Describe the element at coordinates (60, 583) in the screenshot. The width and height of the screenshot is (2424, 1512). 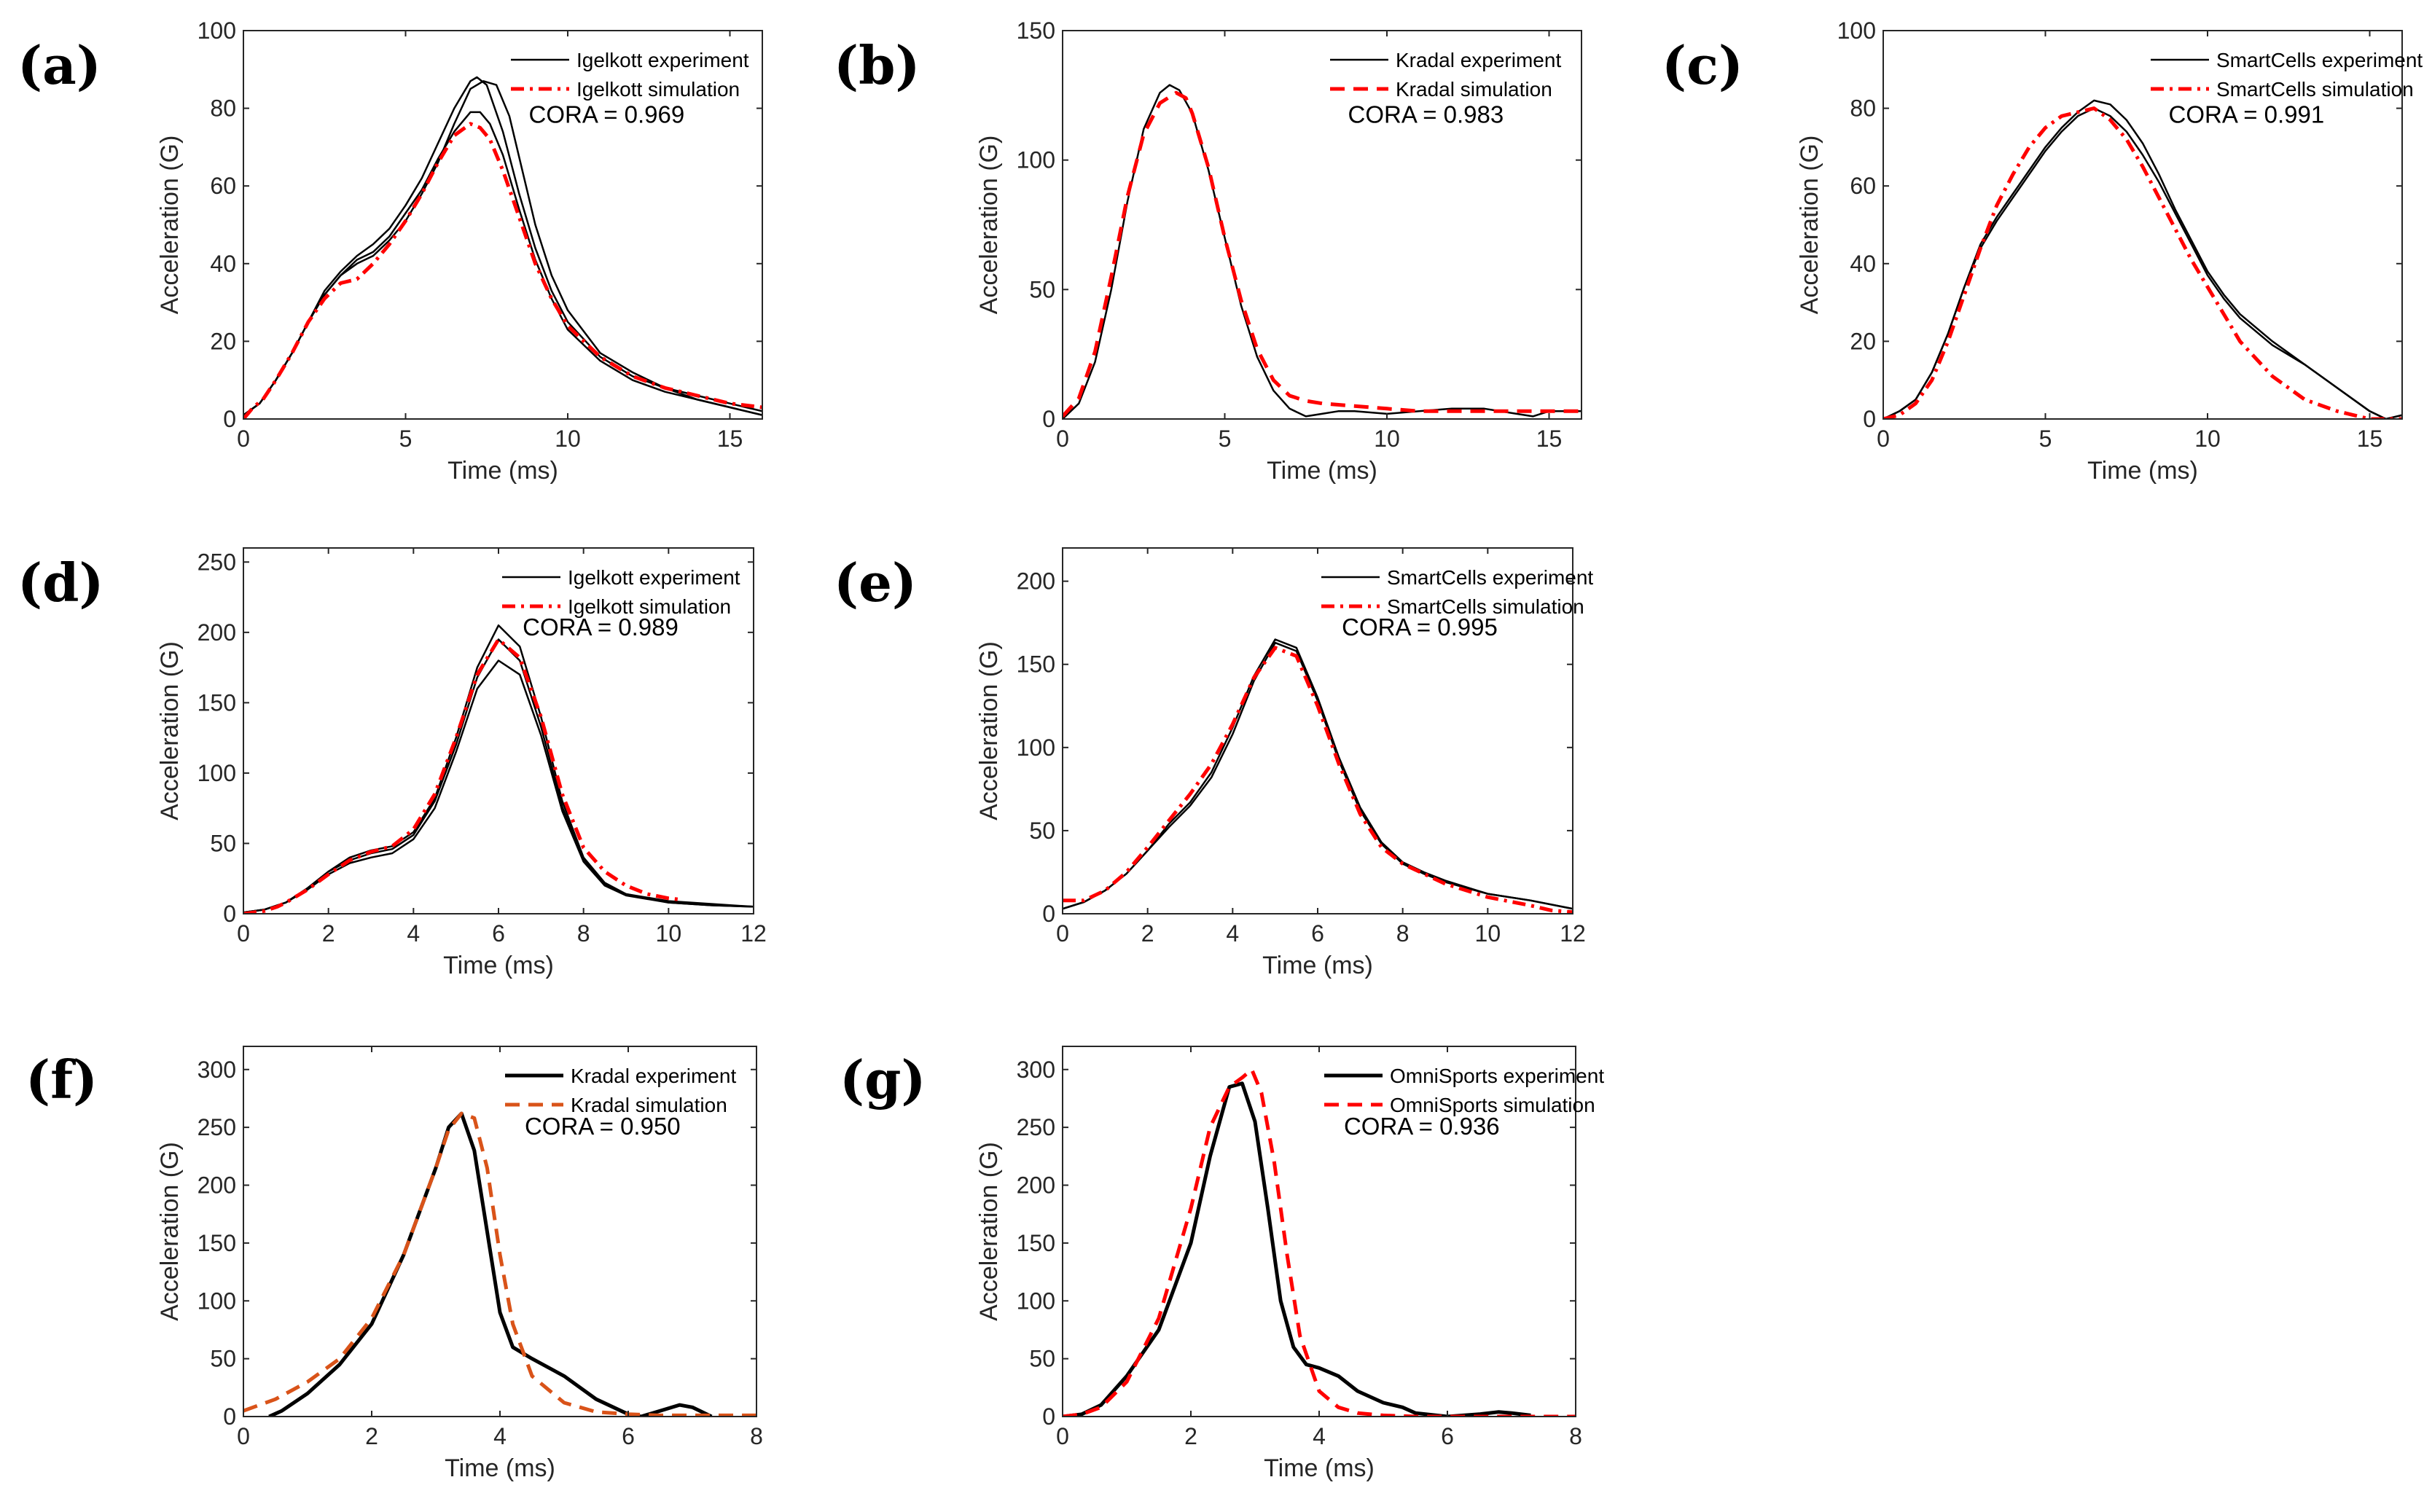
I see `panel-label: (d)` at that location.